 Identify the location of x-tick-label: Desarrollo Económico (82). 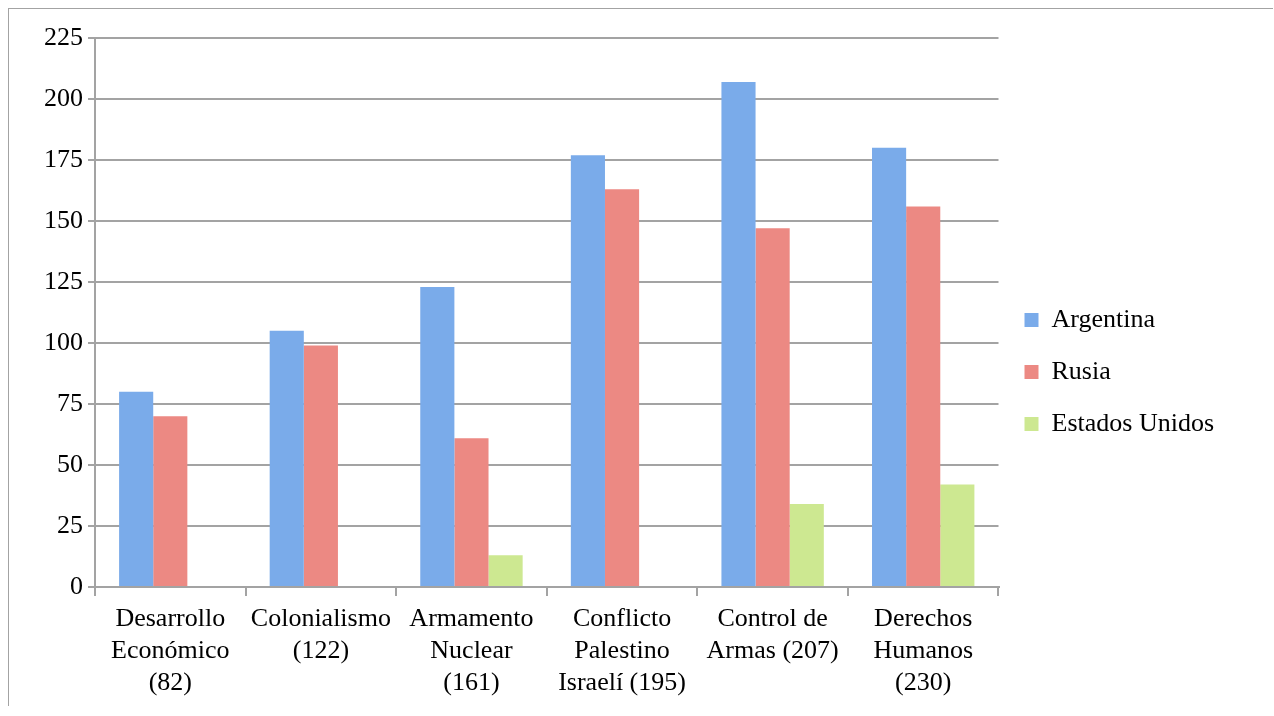
(170, 649).